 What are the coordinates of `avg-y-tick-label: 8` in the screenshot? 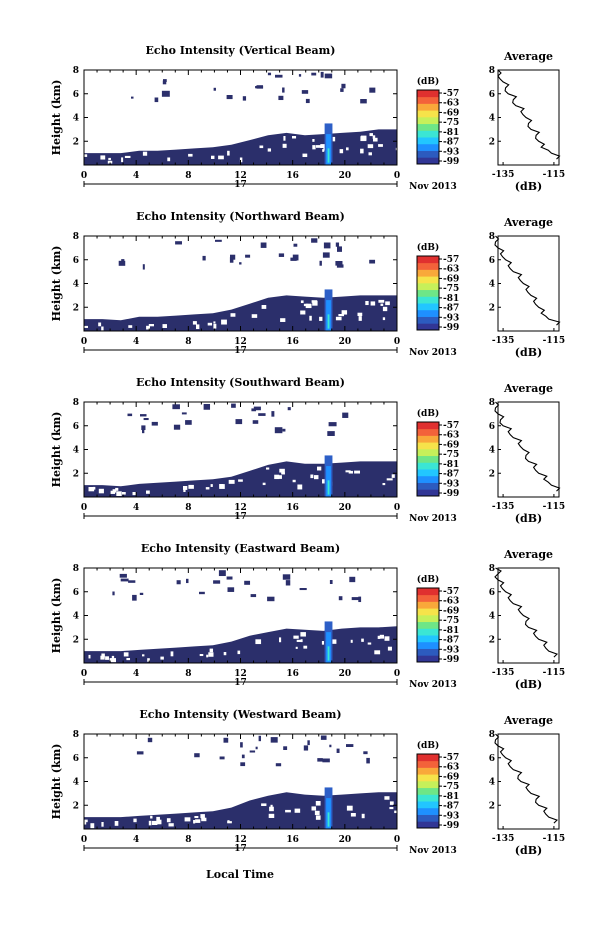 It's located at (492, 569).